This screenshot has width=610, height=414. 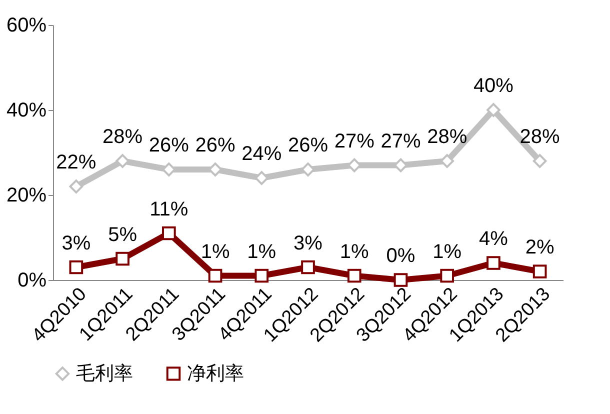 I want to click on data-label: 2%, so click(x=539, y=247).